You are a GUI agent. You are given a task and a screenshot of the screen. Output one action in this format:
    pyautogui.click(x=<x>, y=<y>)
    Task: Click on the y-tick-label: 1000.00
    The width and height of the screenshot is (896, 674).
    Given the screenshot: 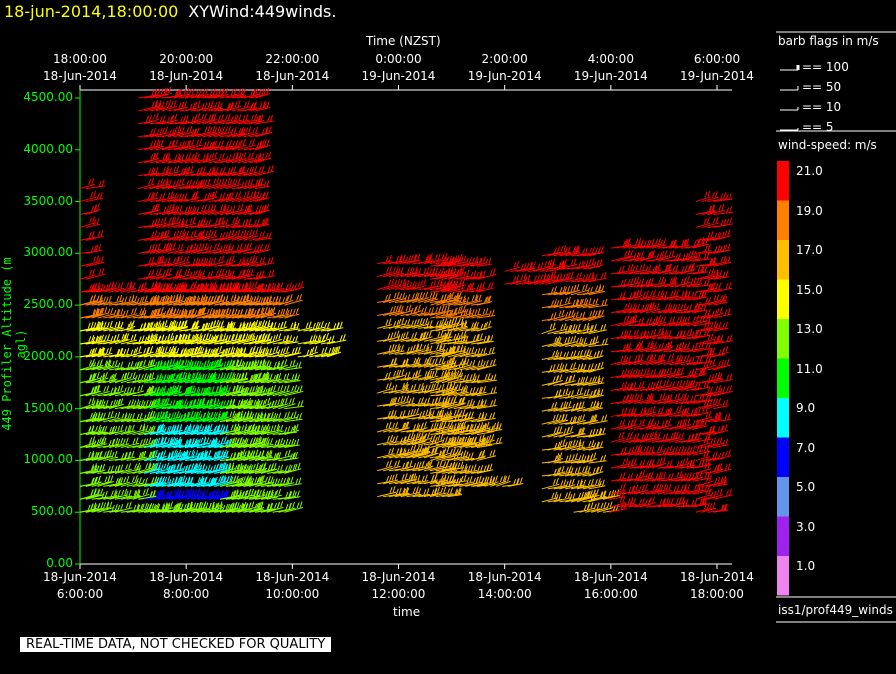 What is the action you would take?
    pyautogui.click(x=48, y=459)
    